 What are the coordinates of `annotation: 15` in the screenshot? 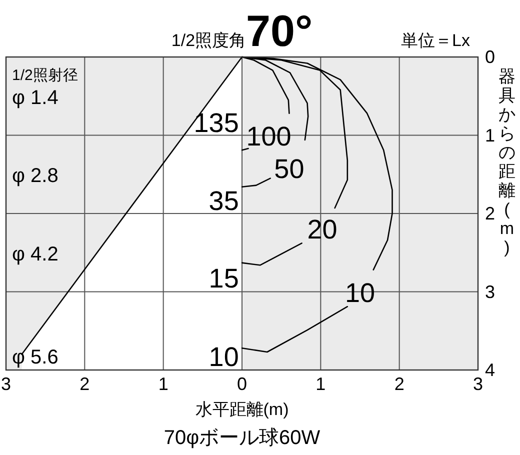 It's located at (223, 279).